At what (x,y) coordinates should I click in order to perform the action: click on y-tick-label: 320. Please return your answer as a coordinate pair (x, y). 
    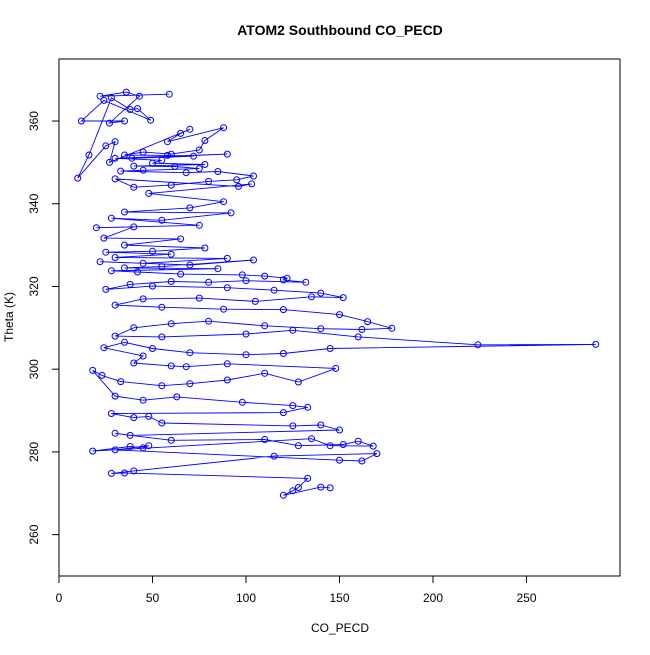
    Looking at the image, I should click on (34, 286).